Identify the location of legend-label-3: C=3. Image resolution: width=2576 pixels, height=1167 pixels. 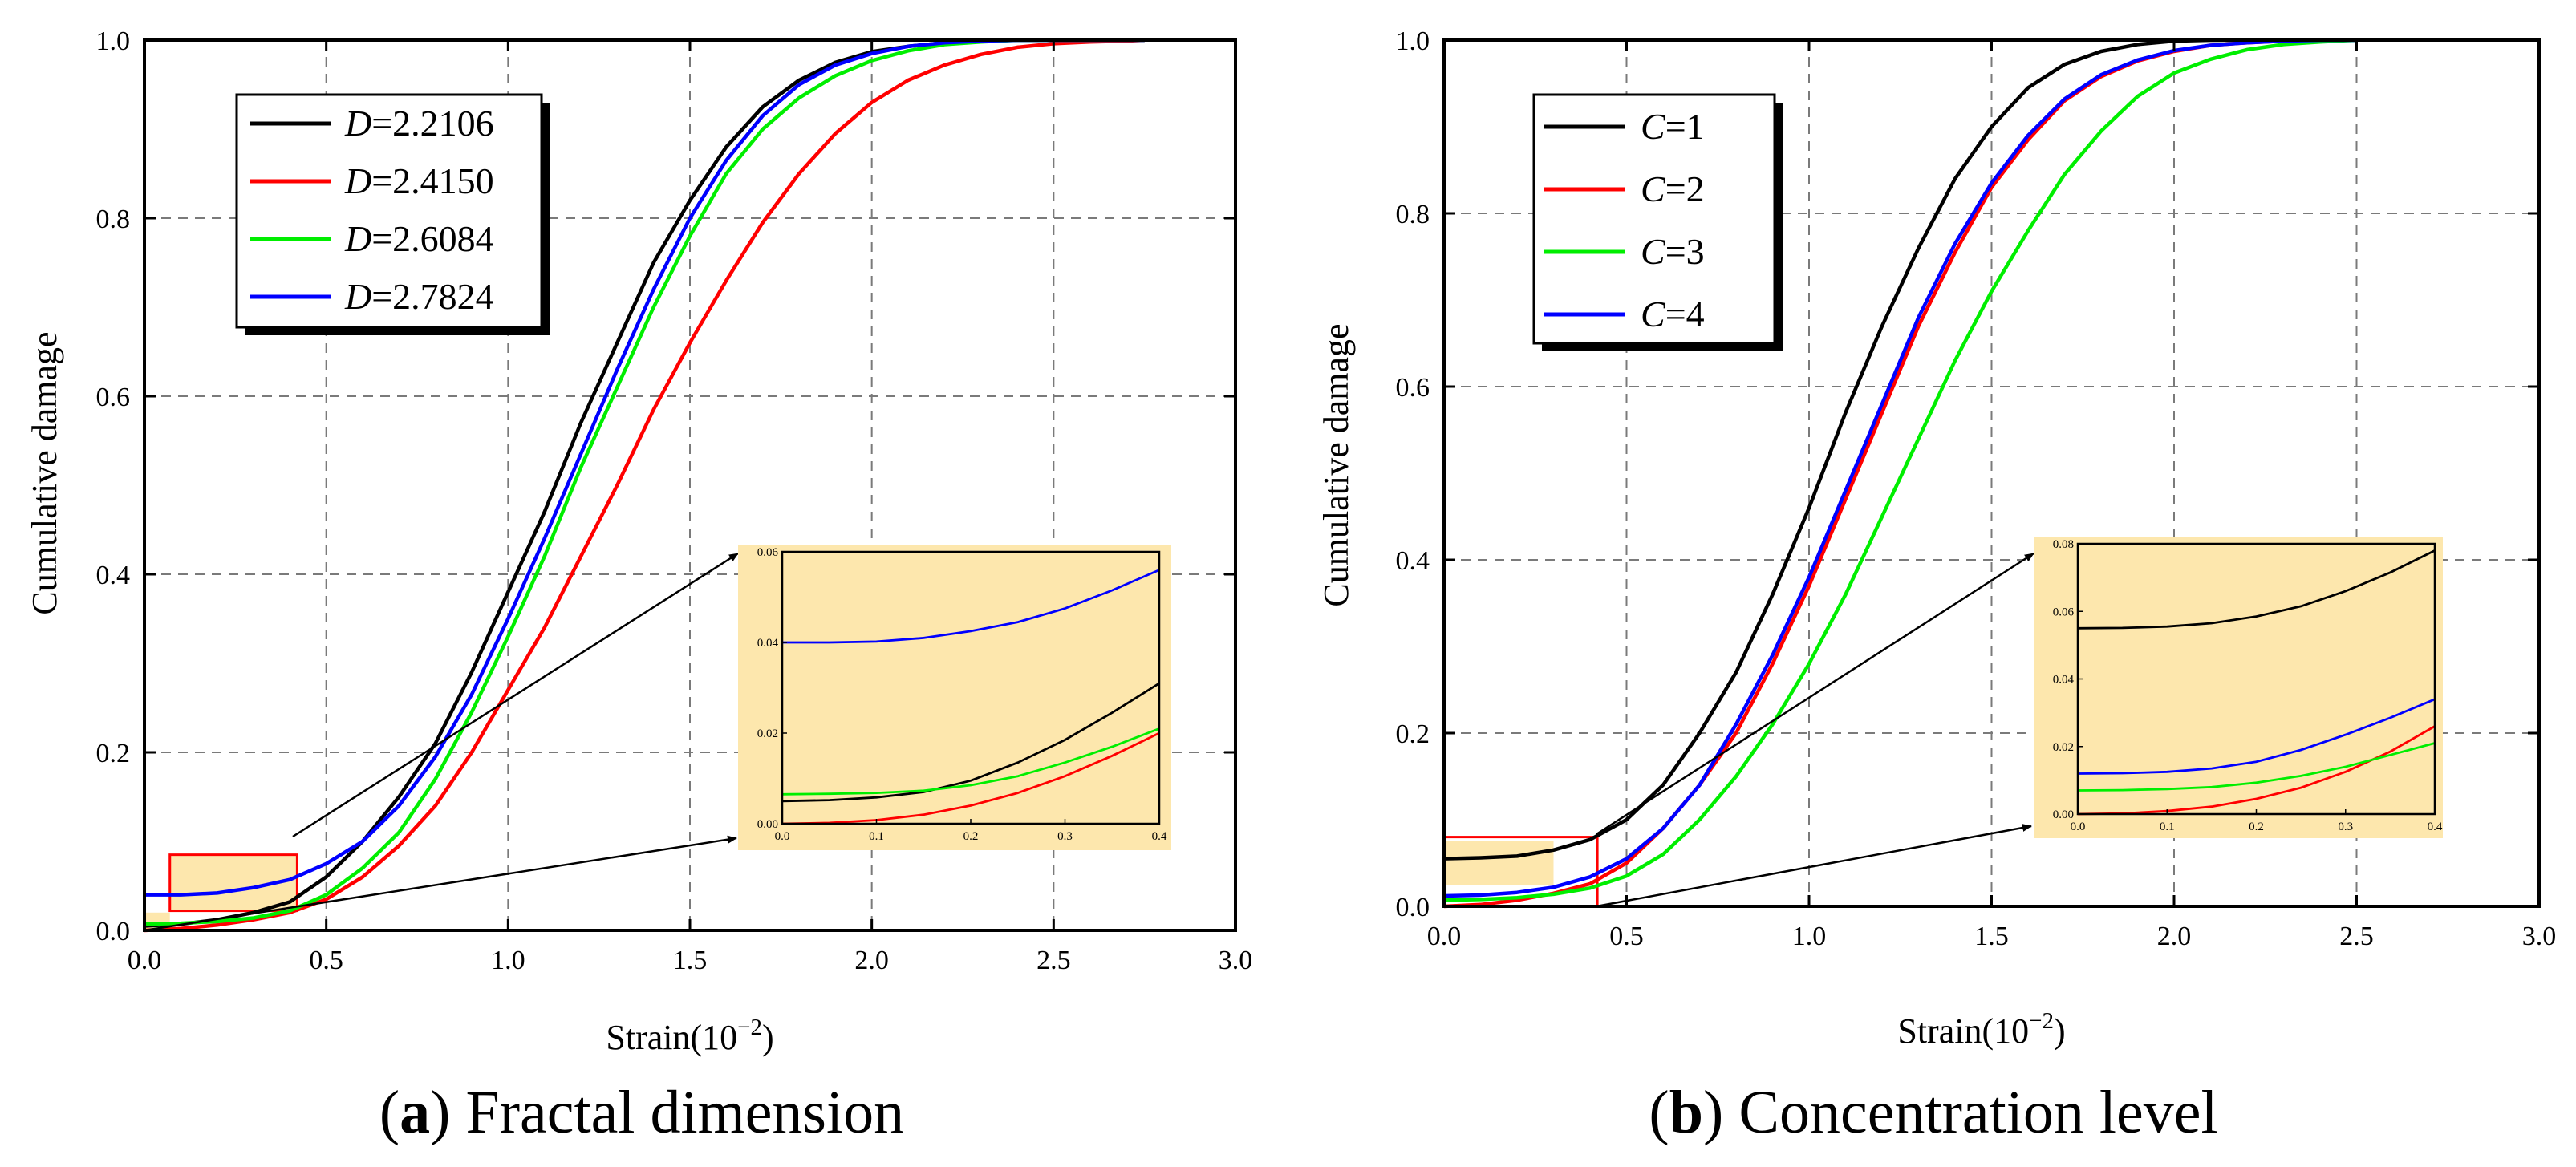
(1673, 251).